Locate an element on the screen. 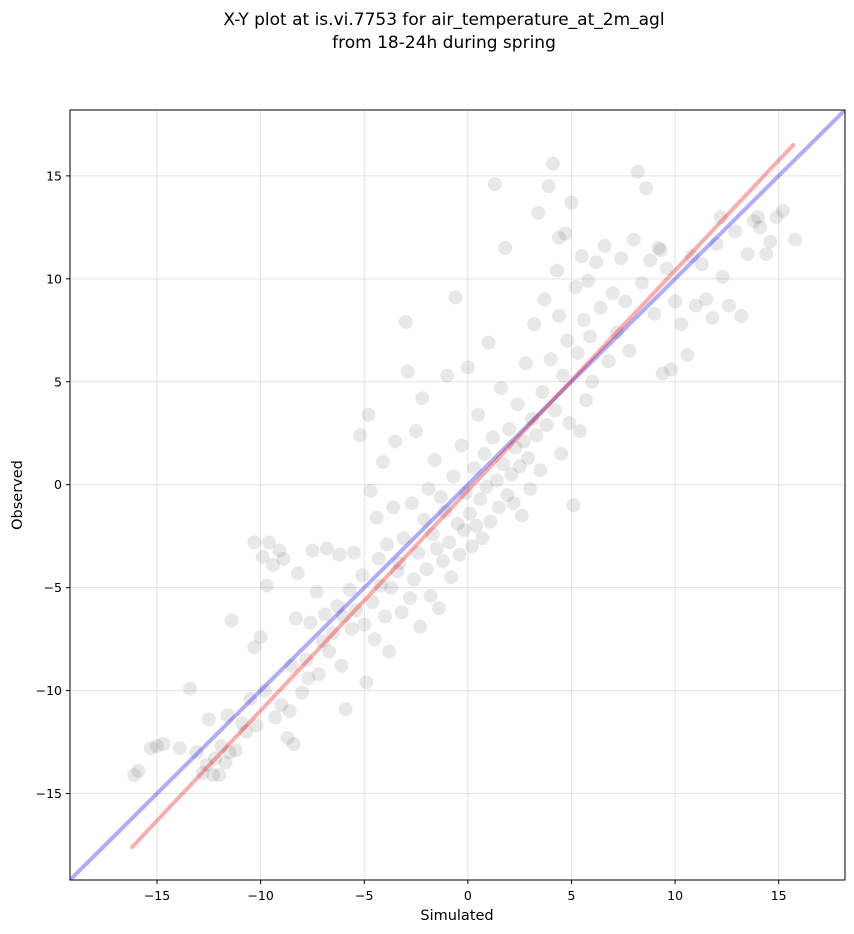 The height and width of the screenshot is (934, 854). x-axis-label: Simulated is located at coordinates (456, 916).